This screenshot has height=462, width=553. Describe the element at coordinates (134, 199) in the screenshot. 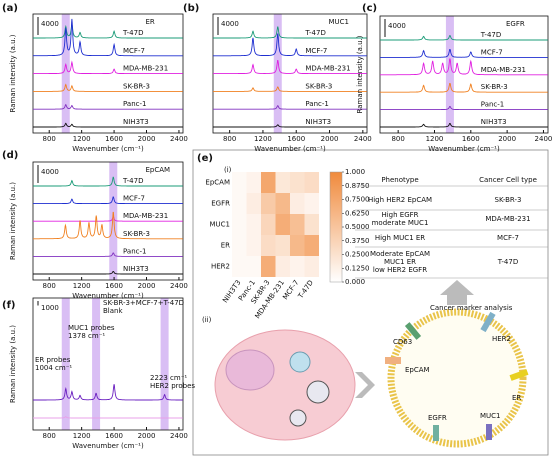

I see `series-label: MCF-7` at that location.